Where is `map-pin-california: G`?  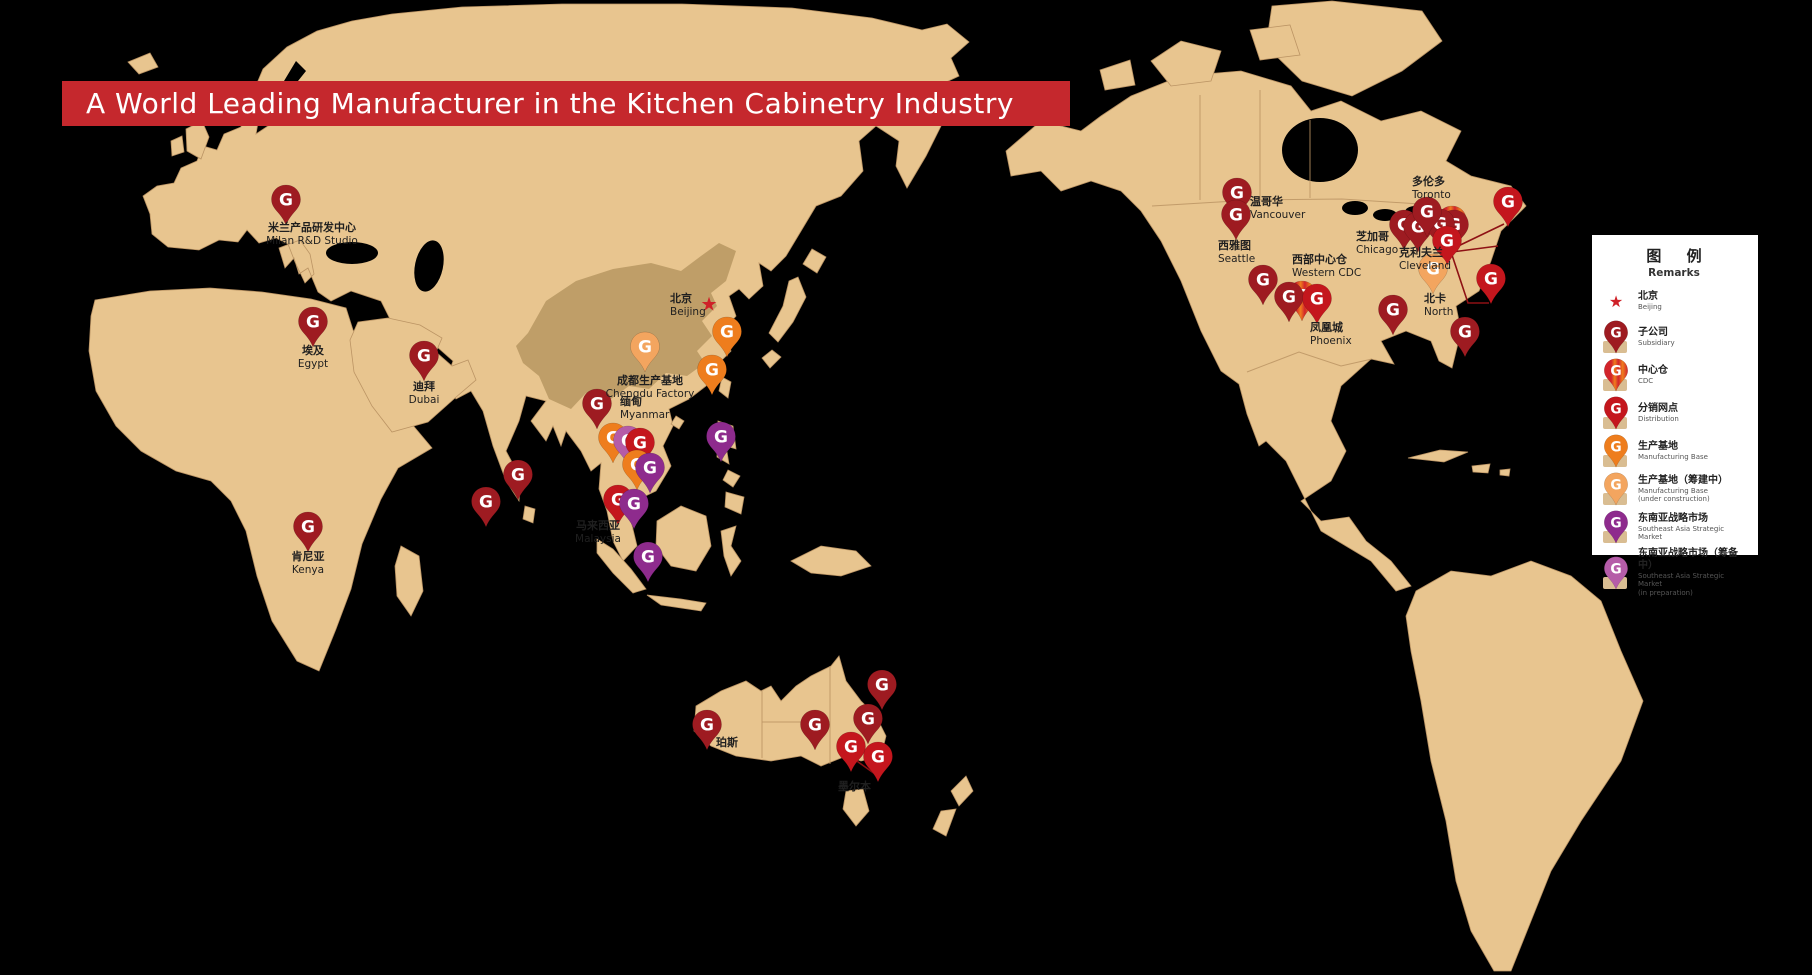
map-pin-california: G is located at coordinates (1263, 285).